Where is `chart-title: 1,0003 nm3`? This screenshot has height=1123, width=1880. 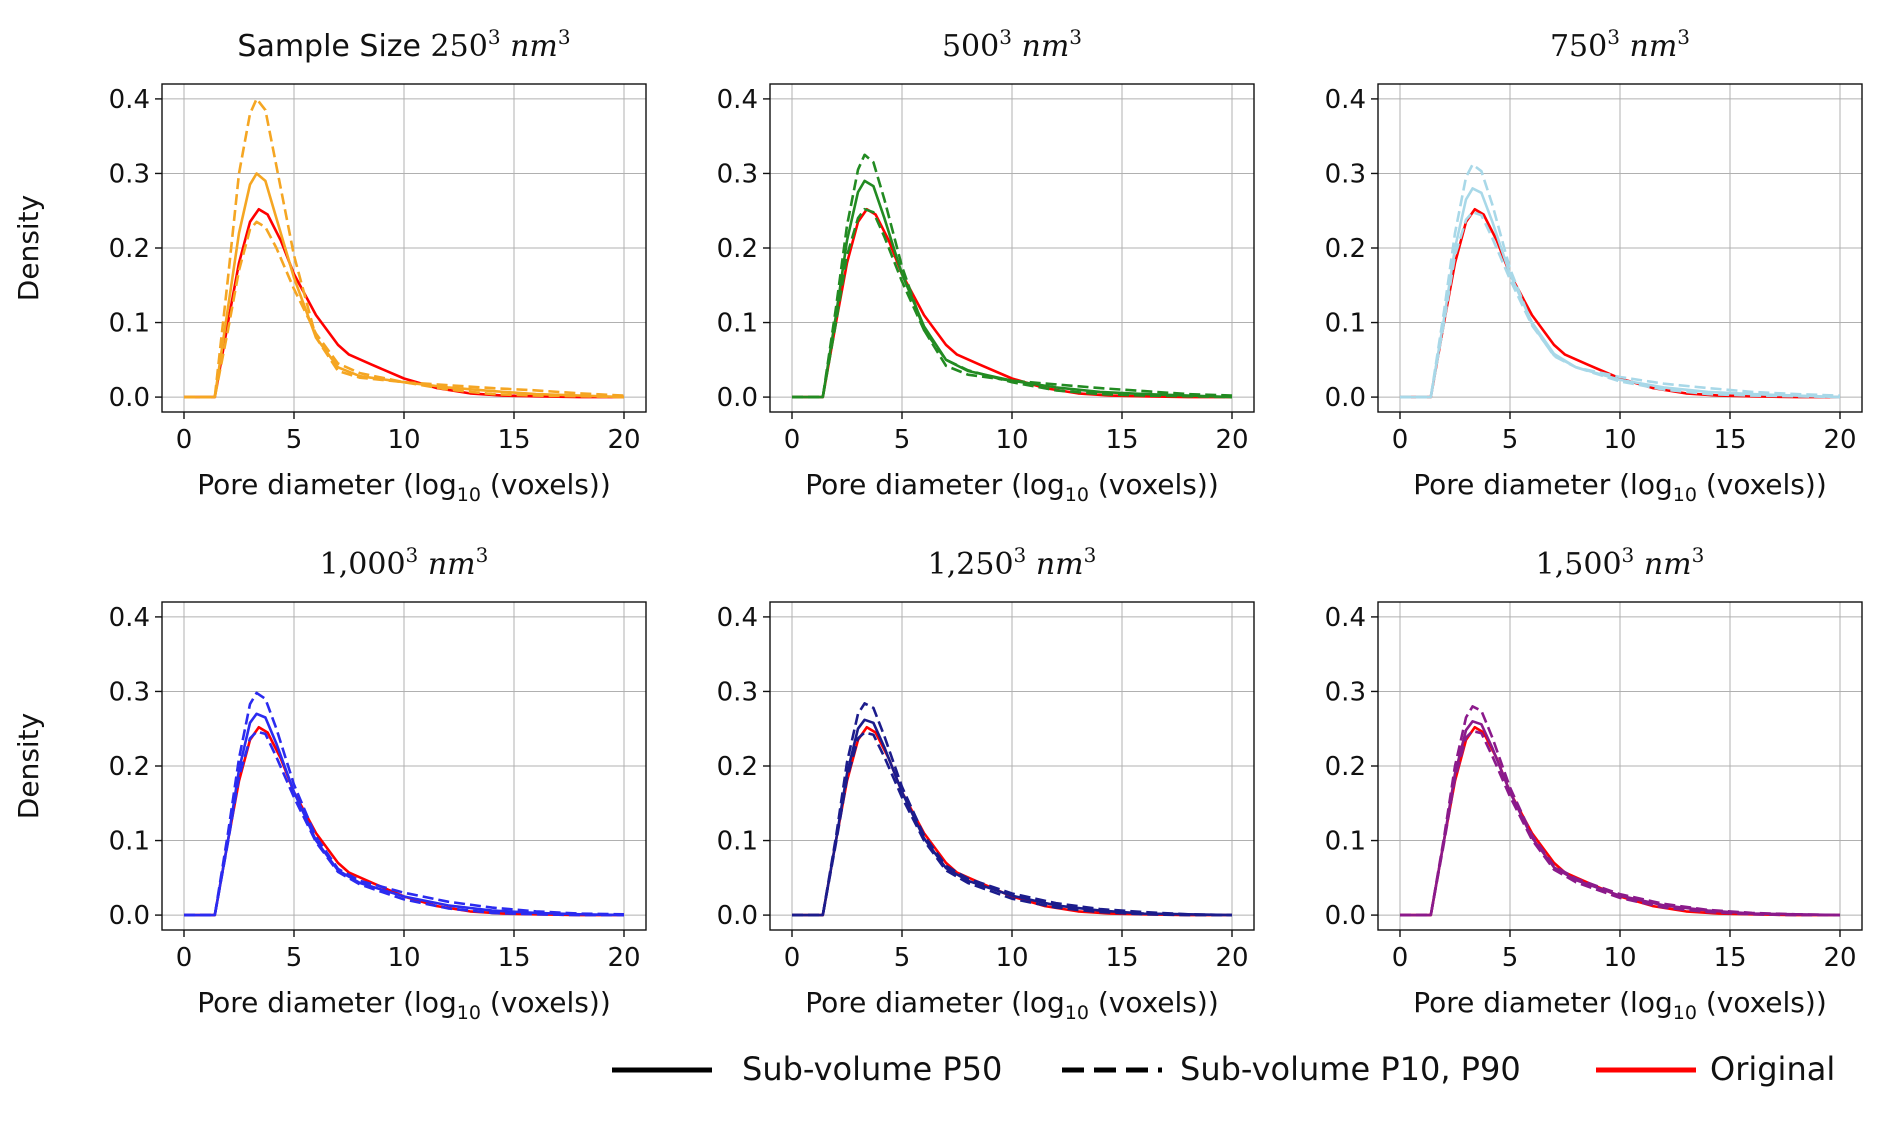 chart-title: 1,0003 nm3 is located at coordinates (404, 562).